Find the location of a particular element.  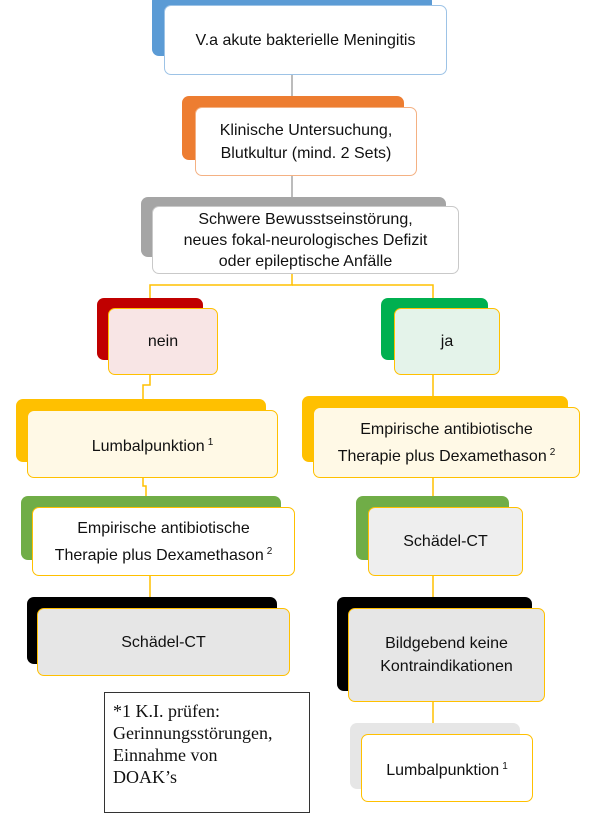

node-lumbar-right-box: Lumbalpunktion 1 is located at coordinates (447, 768).